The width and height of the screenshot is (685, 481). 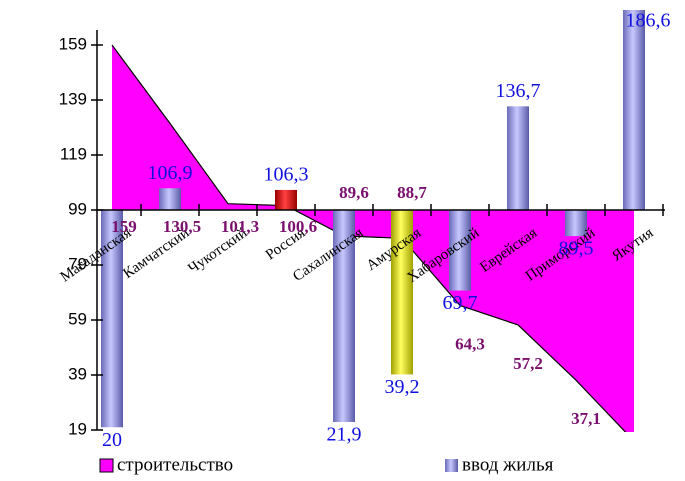 I want to click on bar-value-label: 89,5, so click(x=576, y=249).